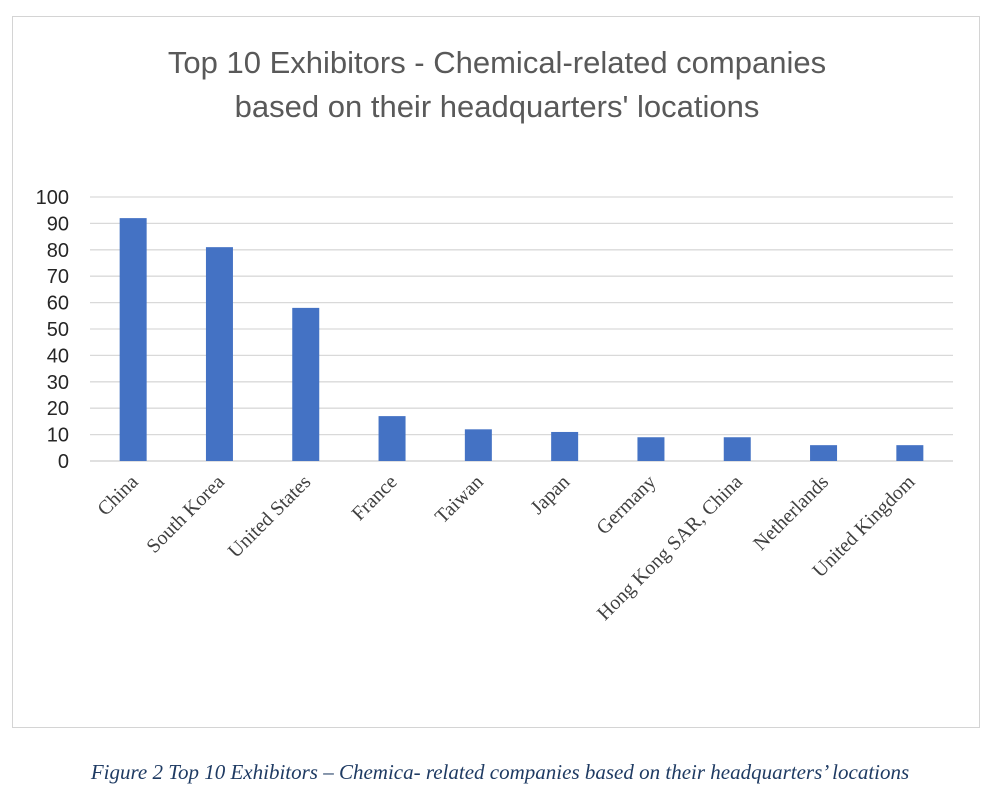  I want to click on x-tick-label: United States, so click(270, 517).